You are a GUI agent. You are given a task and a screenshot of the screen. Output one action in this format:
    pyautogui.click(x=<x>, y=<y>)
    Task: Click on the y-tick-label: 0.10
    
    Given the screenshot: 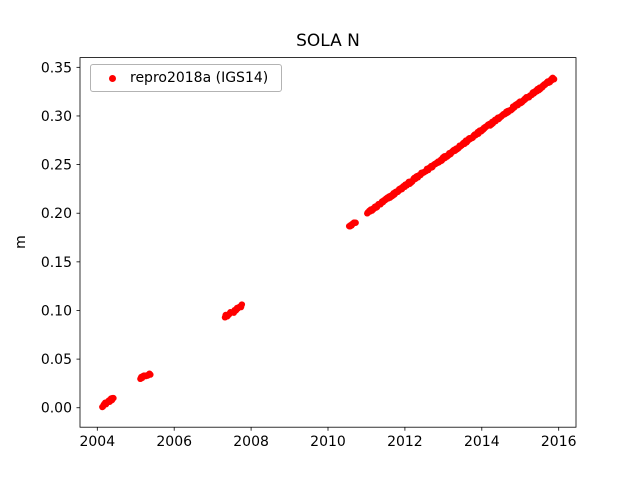 What is the action you would take?
    pyautogui.click(x=56, y=311)
    